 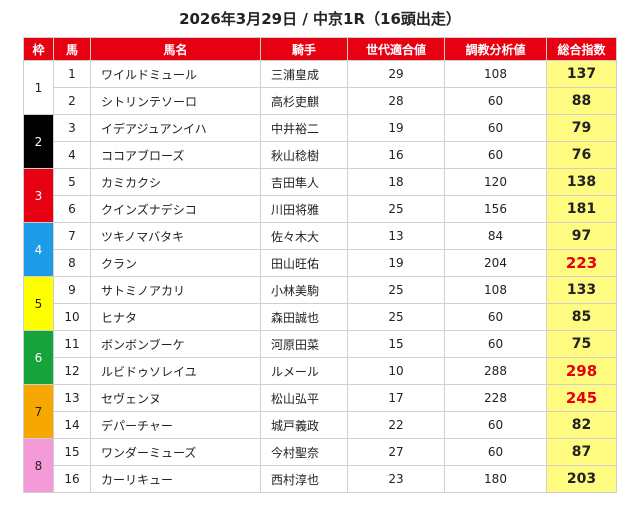 What do you see at coordinates (495, 49) in the screenshot?
I see `header-chokyo: 調教分析値` at bounding box center [495, 49].